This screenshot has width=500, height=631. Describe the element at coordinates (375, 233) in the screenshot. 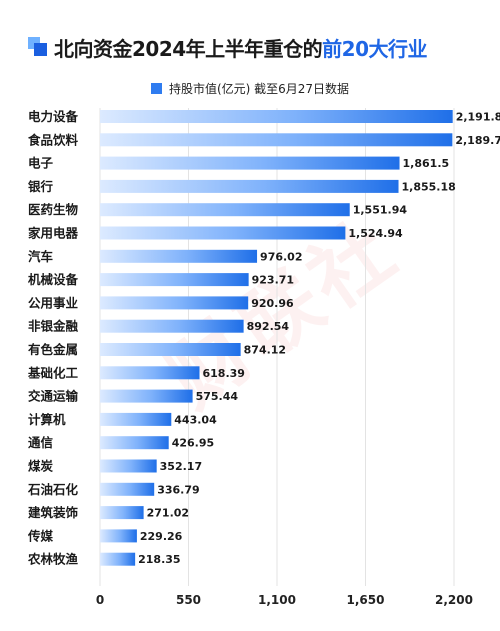

I see `value-label: 1,524.94` at that location.